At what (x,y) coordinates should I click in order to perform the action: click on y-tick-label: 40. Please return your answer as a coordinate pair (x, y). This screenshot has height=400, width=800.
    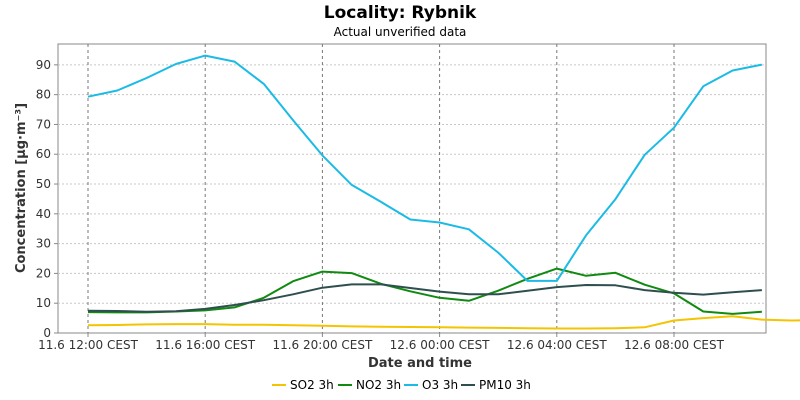
    Looking at the image, I should click on (43, 214).